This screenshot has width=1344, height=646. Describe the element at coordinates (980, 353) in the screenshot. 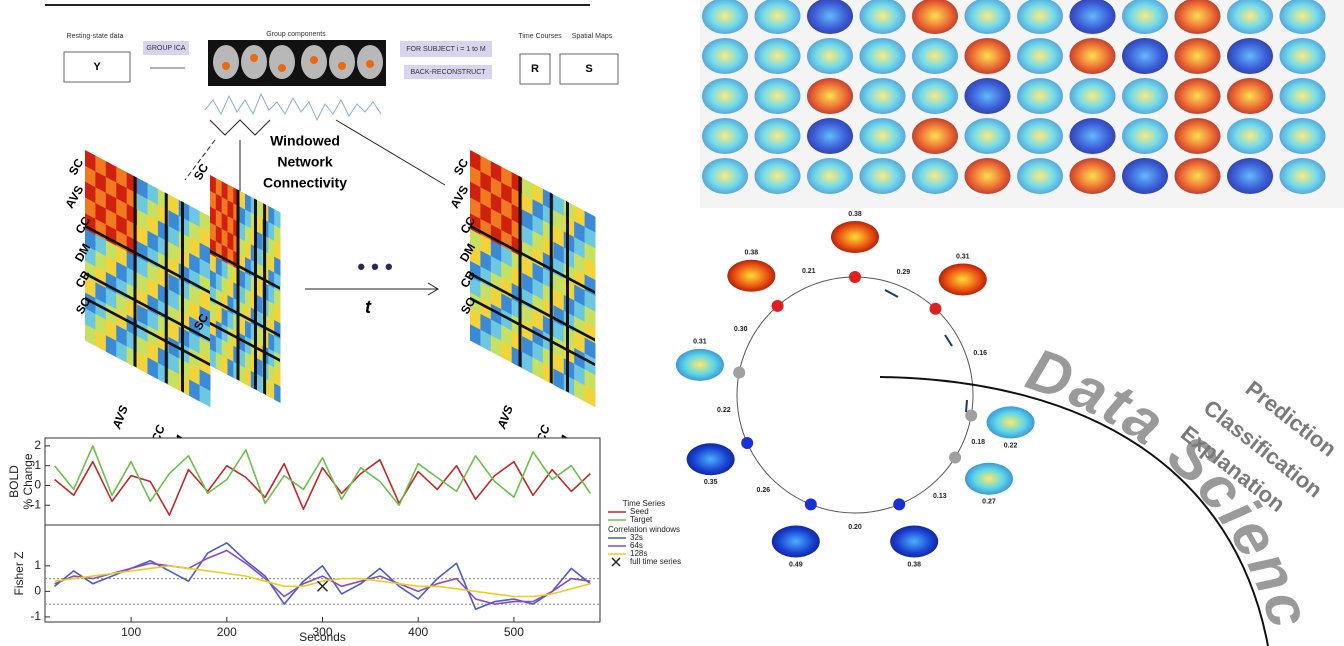

I see `transition-label: 0.16` at that location.